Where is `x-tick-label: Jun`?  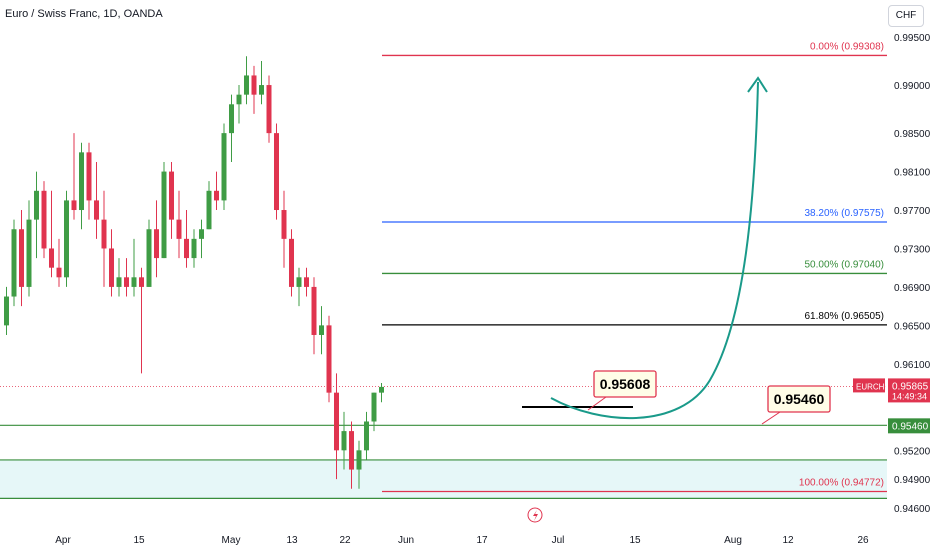
x-tick-label: Jun is located at coordinates (406, 540).